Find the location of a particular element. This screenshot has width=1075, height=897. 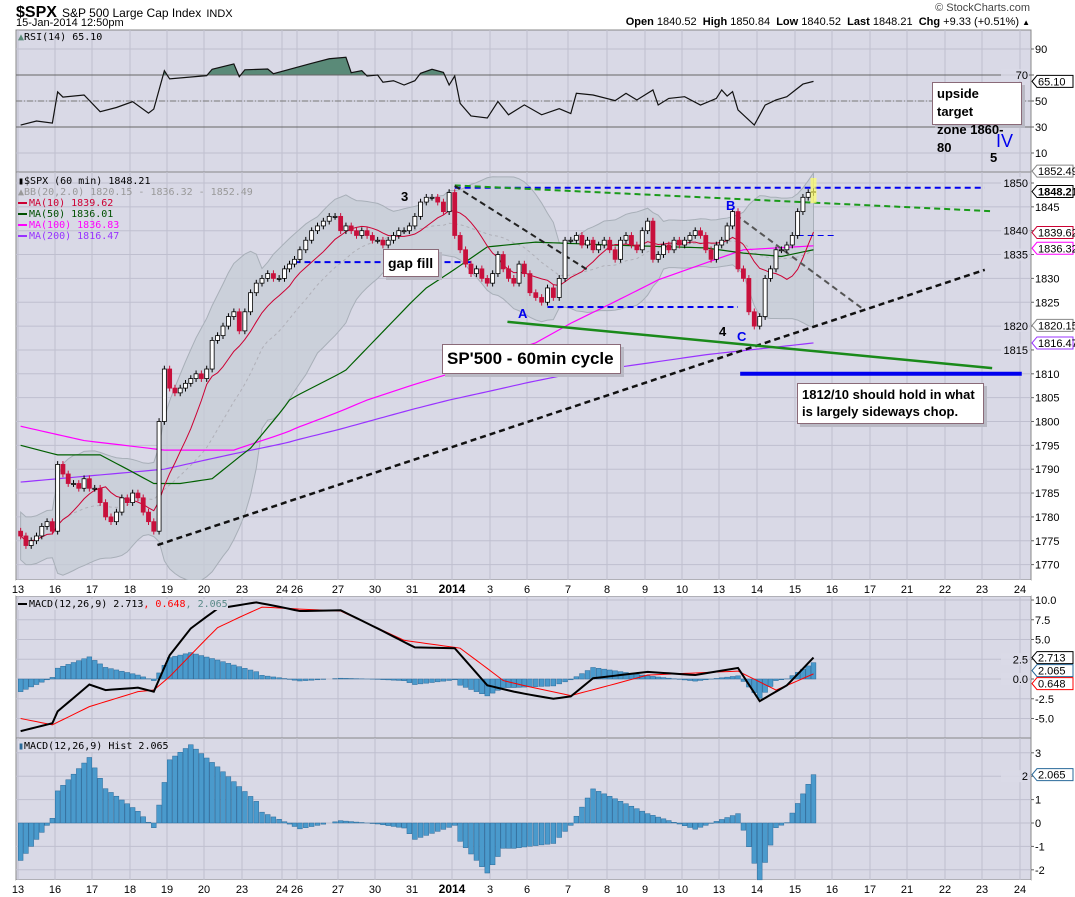

ma10-swatch is located at coordinates (22, 203).